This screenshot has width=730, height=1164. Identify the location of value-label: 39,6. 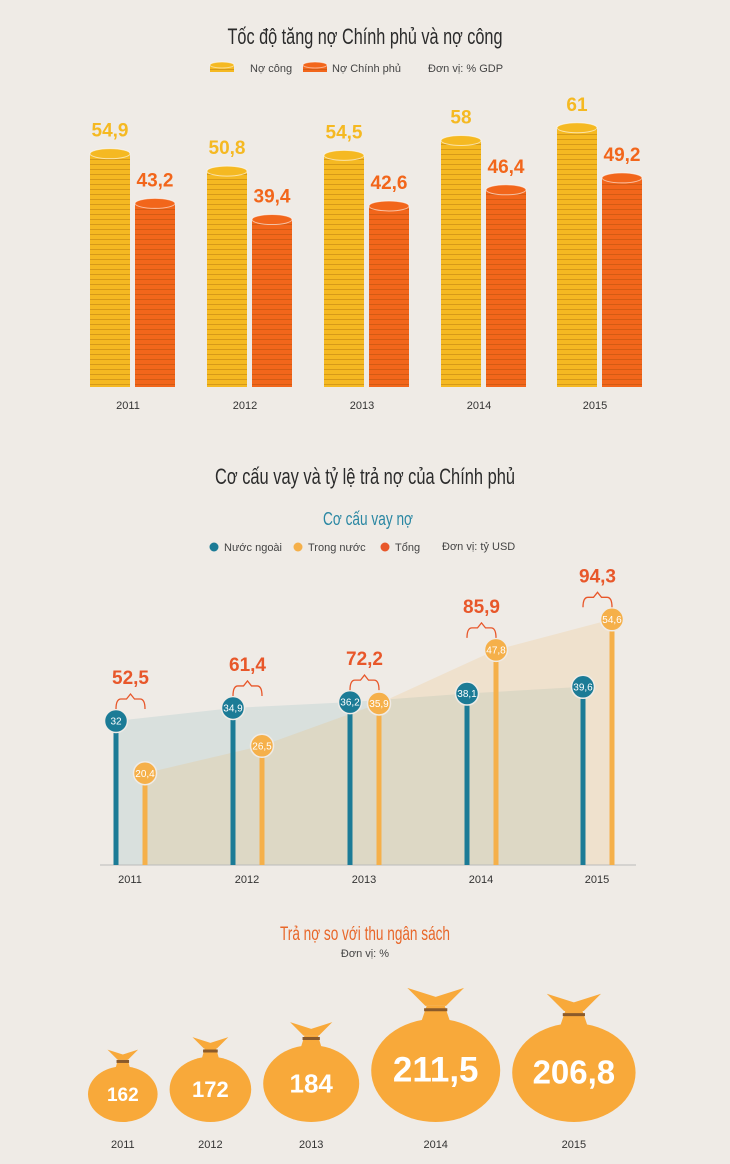
(583, 687).